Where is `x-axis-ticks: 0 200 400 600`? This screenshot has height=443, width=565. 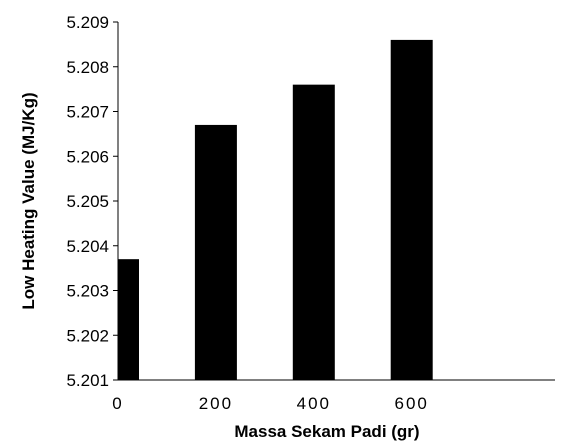
x-axis-ticks: 0 200 400 600 is located at coordinates (270, 403).